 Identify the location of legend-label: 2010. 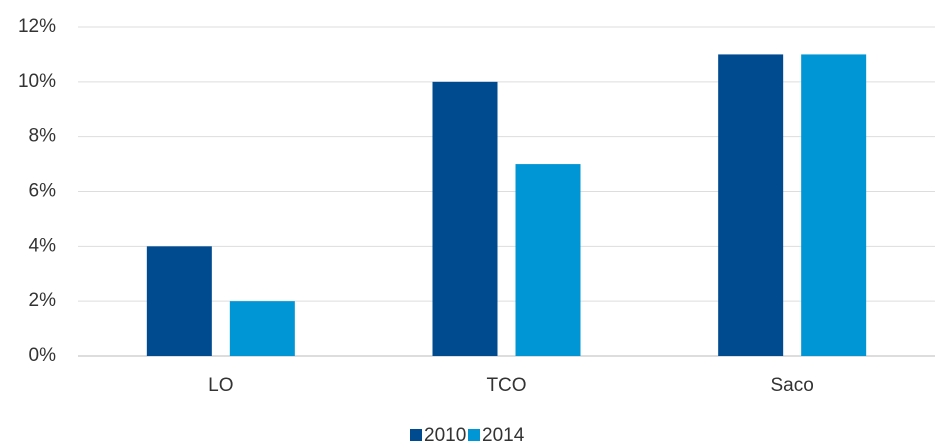
(445, 434).